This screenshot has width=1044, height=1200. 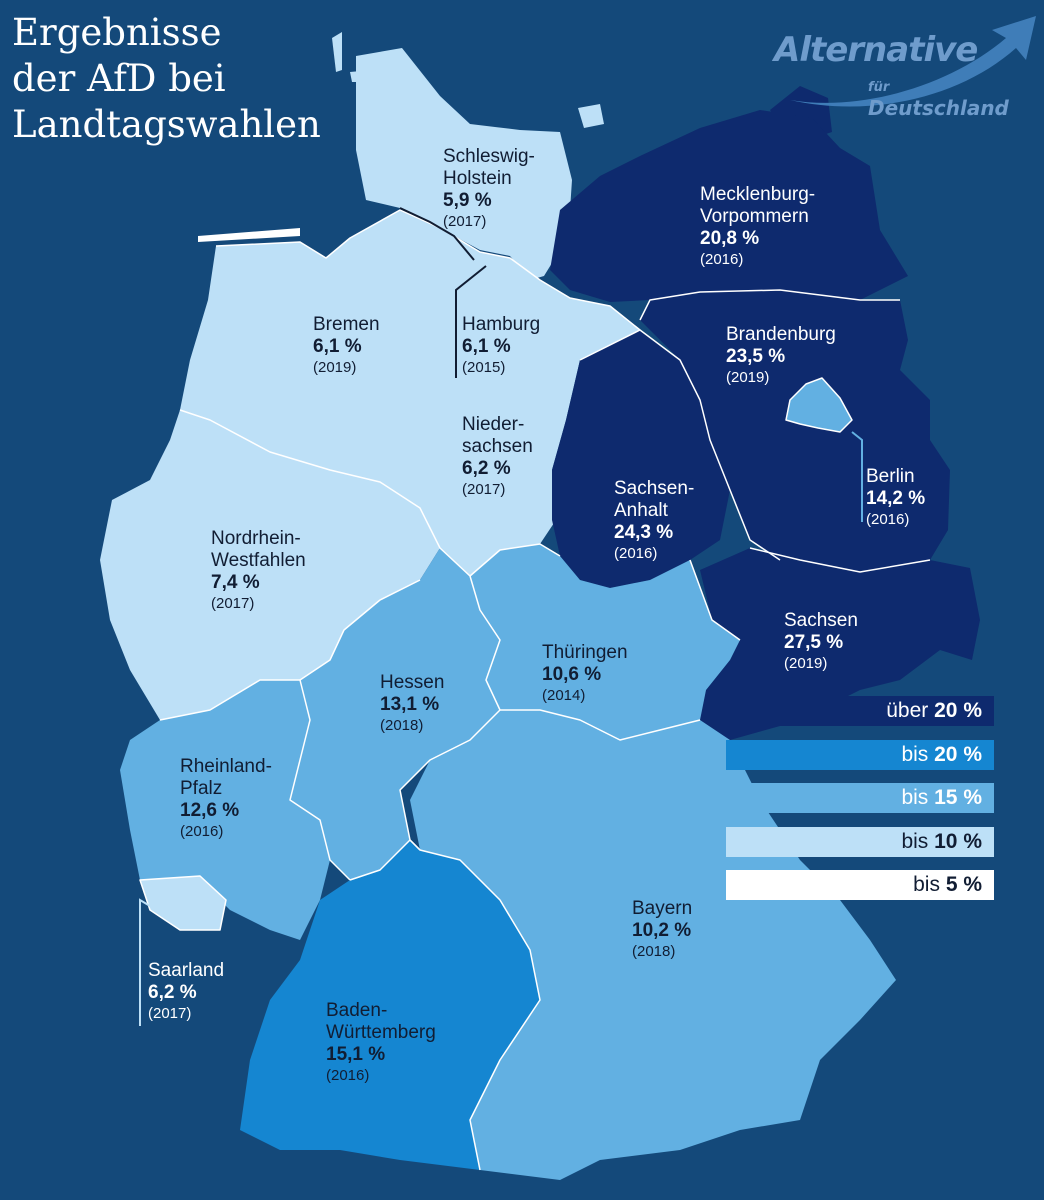 I want to click on state-name: Sachsen, so click(x=821, y=620).